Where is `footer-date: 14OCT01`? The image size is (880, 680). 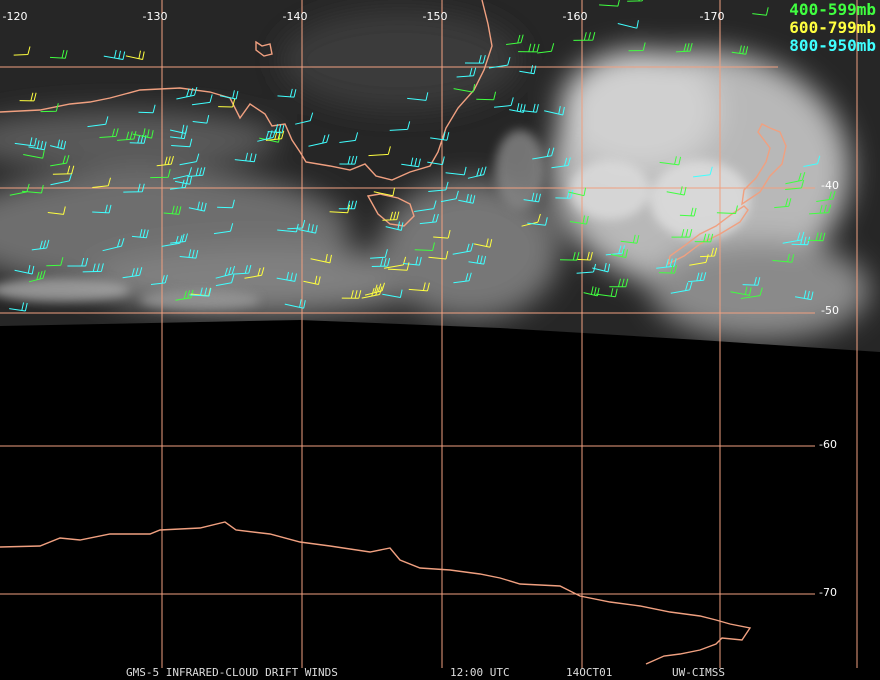
footer-date: 14OCT01 is located at coordinates (589, 672).